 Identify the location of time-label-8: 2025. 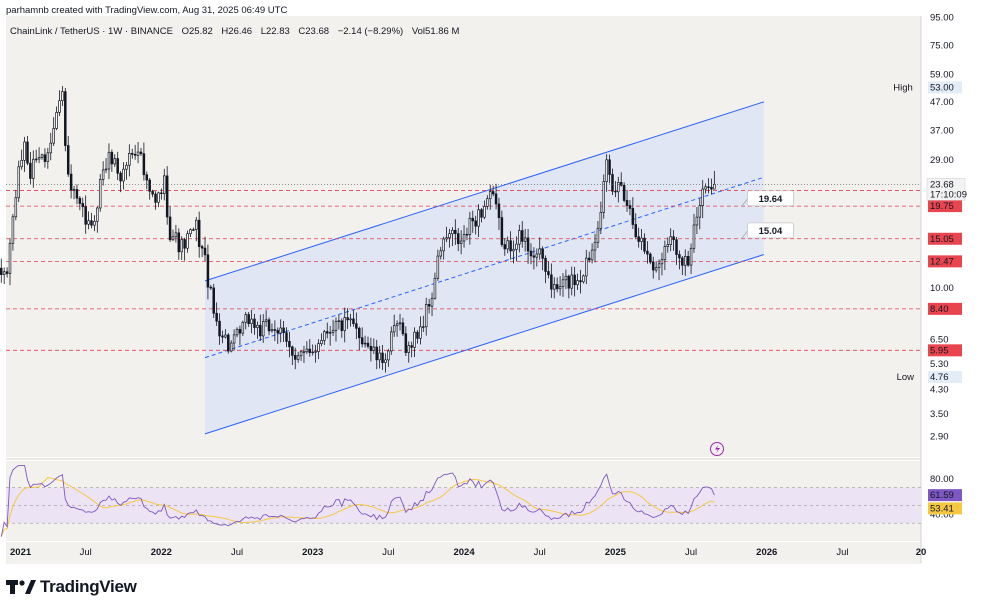
(616, 552).